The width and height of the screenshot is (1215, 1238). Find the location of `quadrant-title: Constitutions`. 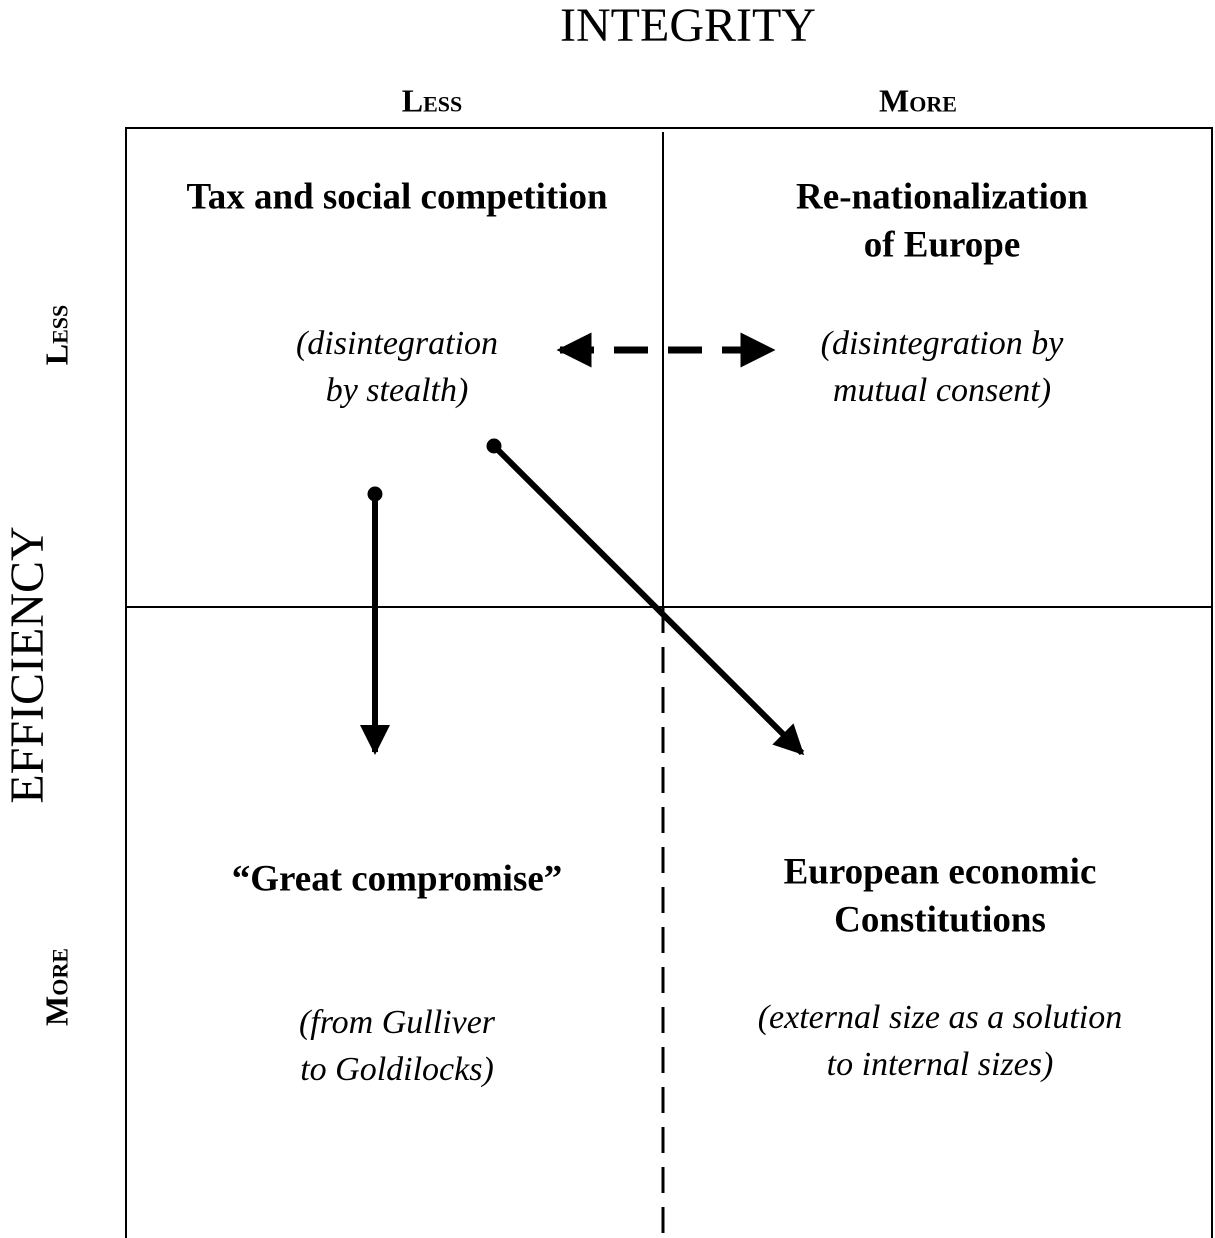

quadrant-title: Constitutions is located at coordinates (940, 919).